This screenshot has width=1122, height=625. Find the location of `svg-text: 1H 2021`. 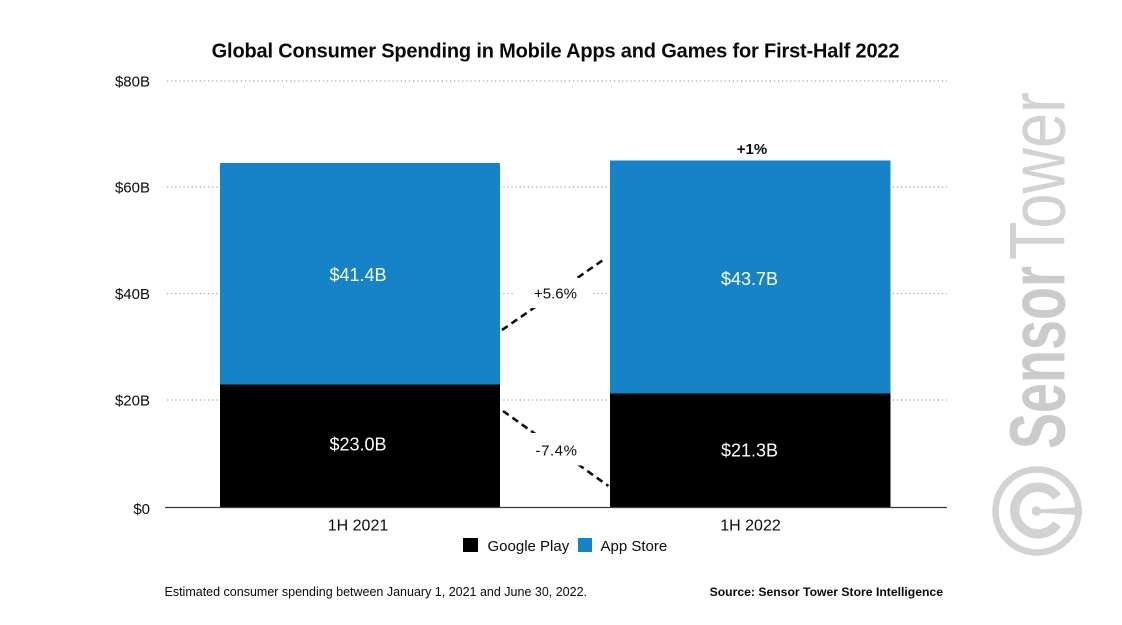

svg-text: 1H 2021 is located at coordinates (358, 526).